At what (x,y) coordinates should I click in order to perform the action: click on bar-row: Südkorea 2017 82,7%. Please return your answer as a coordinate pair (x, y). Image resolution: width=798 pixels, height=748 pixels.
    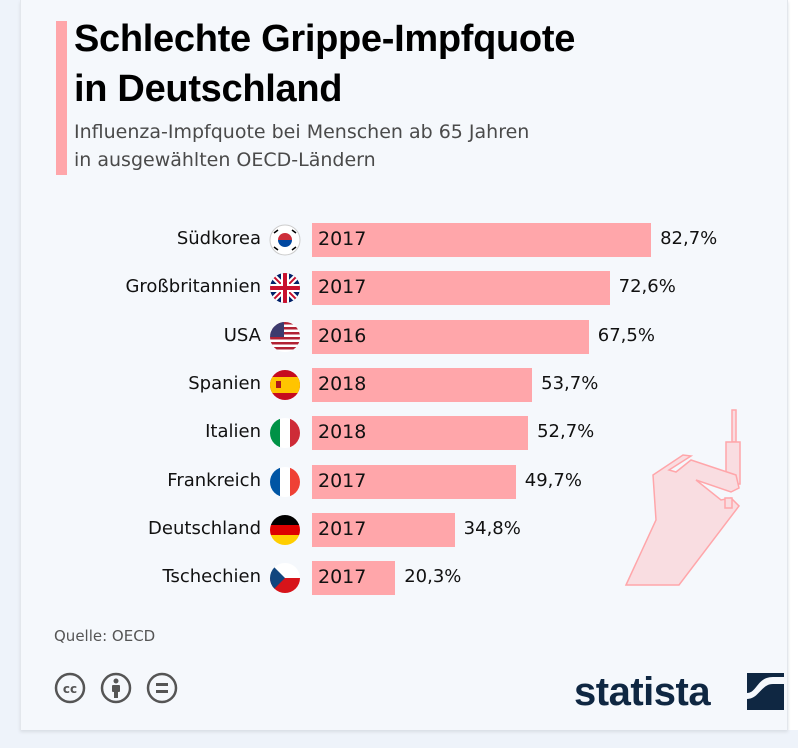
    Looking at the image, I should click on (404, 240).